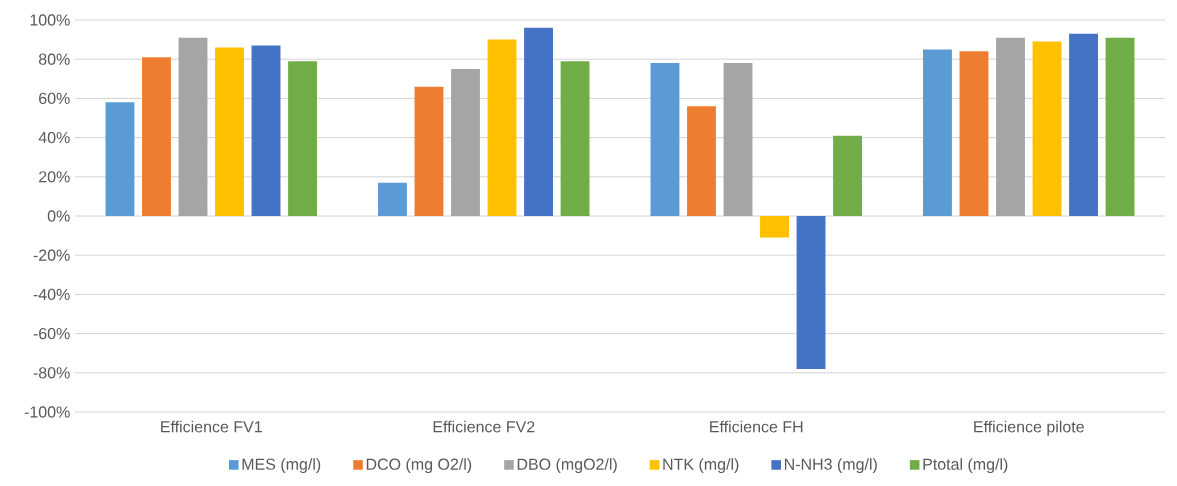 This screenshot has width=1177, height=486. I want to click on x-tick-label: Efficience FV1, so click(211, 426).